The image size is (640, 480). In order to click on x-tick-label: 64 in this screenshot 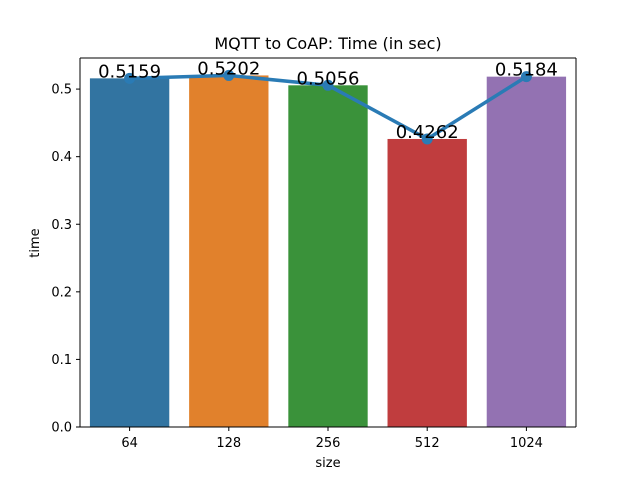, I will do `click(129, 443)`.